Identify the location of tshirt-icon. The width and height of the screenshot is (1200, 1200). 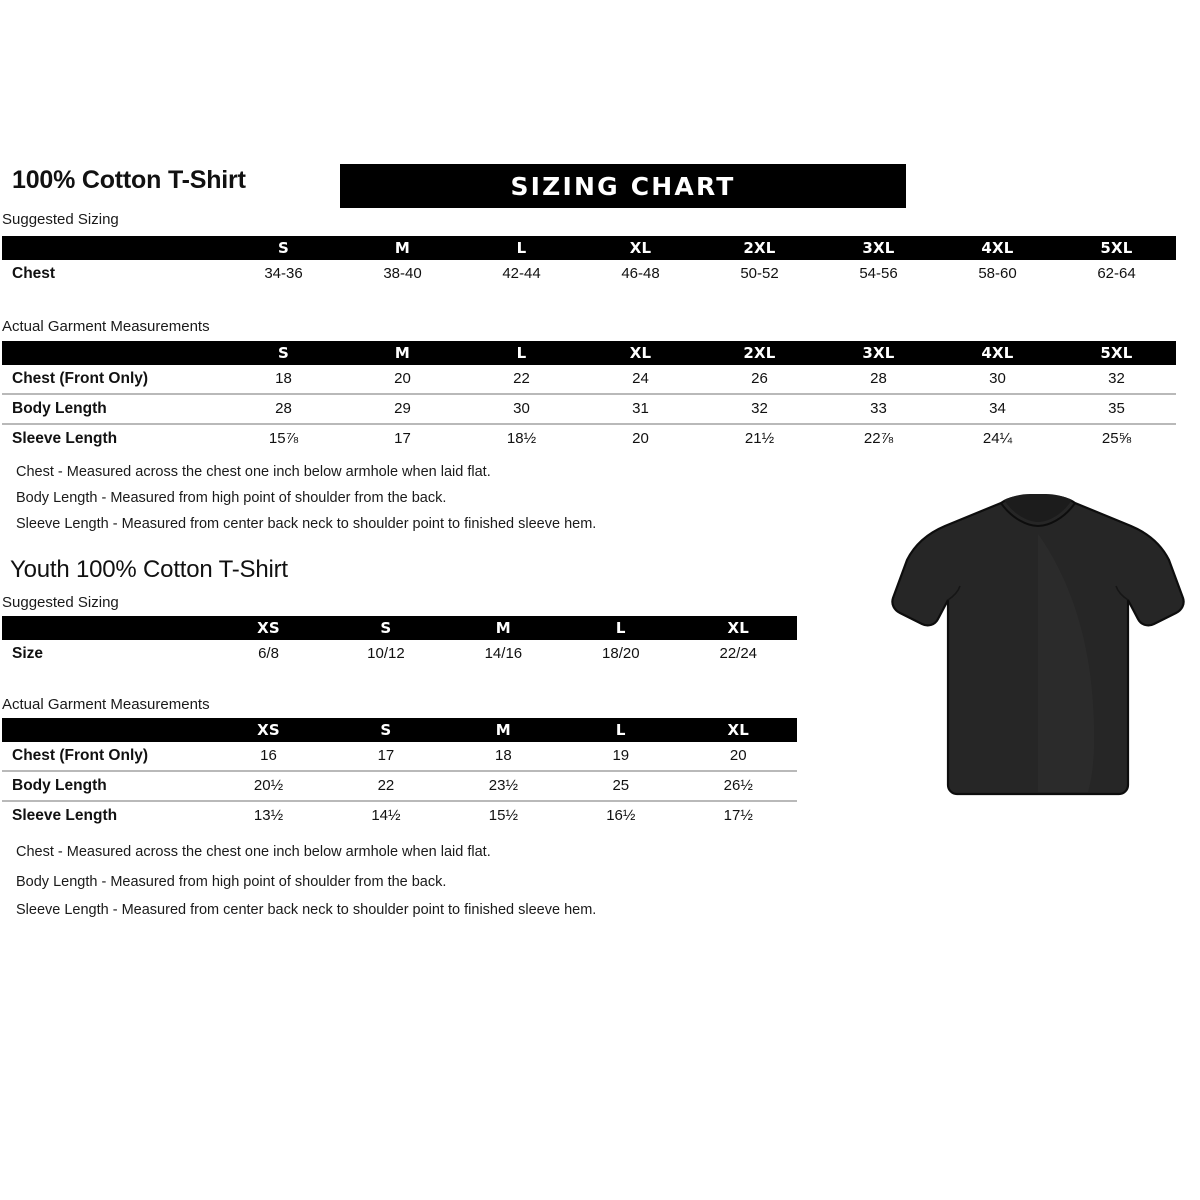
(1038, 645).